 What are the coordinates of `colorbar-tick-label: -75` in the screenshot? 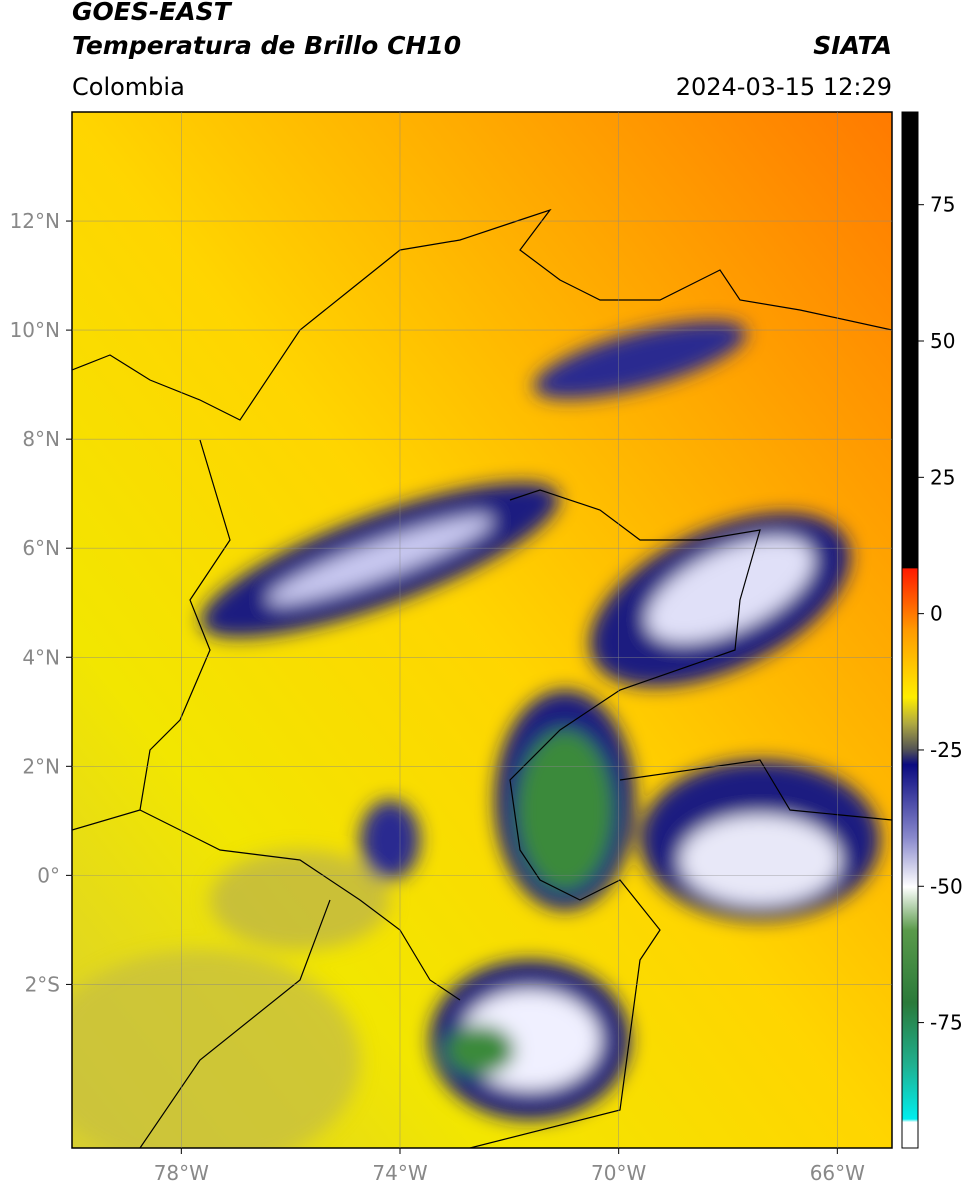 It's located at (946, 1023).